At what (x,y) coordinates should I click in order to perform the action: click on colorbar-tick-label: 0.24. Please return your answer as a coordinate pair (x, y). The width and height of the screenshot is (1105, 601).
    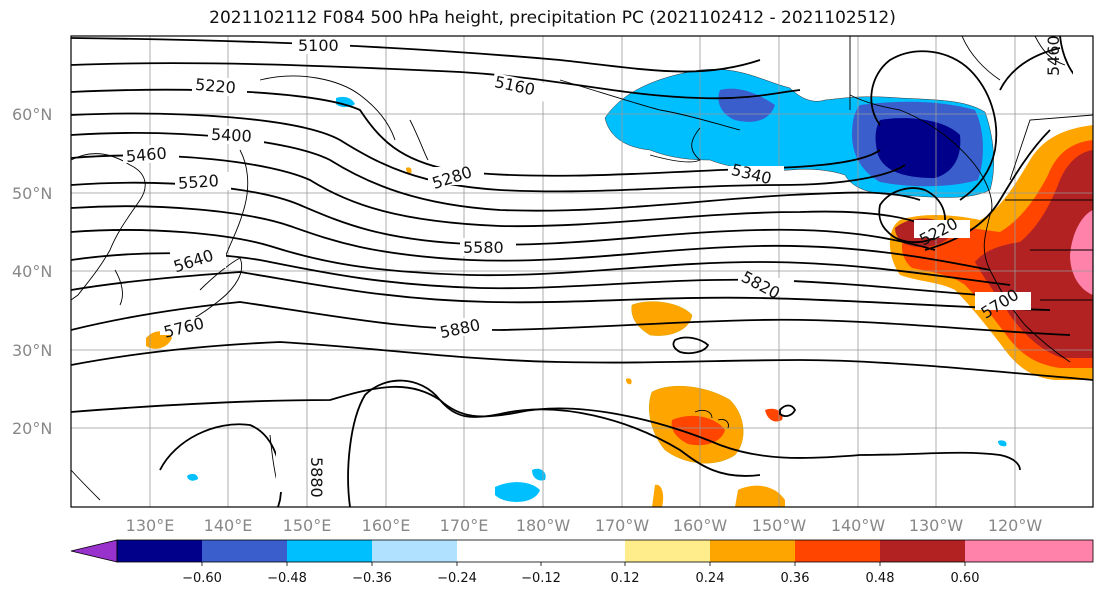
    Looking at the image, I should click on (710, 578).